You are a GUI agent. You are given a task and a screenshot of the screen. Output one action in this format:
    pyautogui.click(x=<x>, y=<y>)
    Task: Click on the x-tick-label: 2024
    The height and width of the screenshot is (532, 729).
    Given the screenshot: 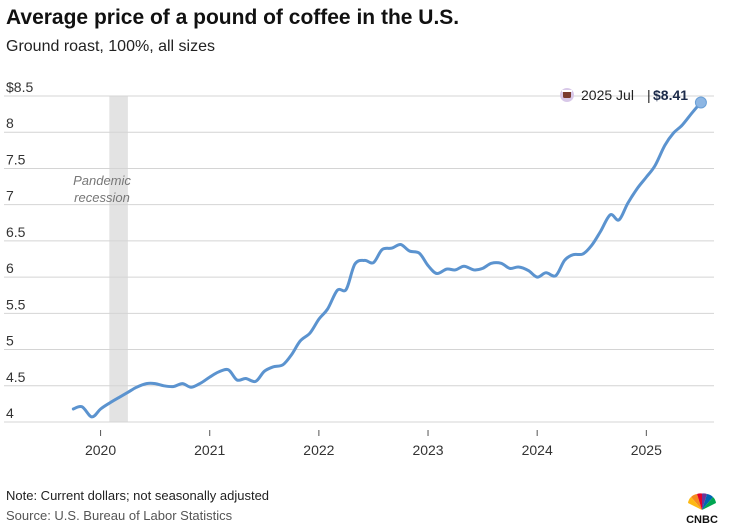 What is the action you would take?
    pyautogui.click(x=537, y=450)
    